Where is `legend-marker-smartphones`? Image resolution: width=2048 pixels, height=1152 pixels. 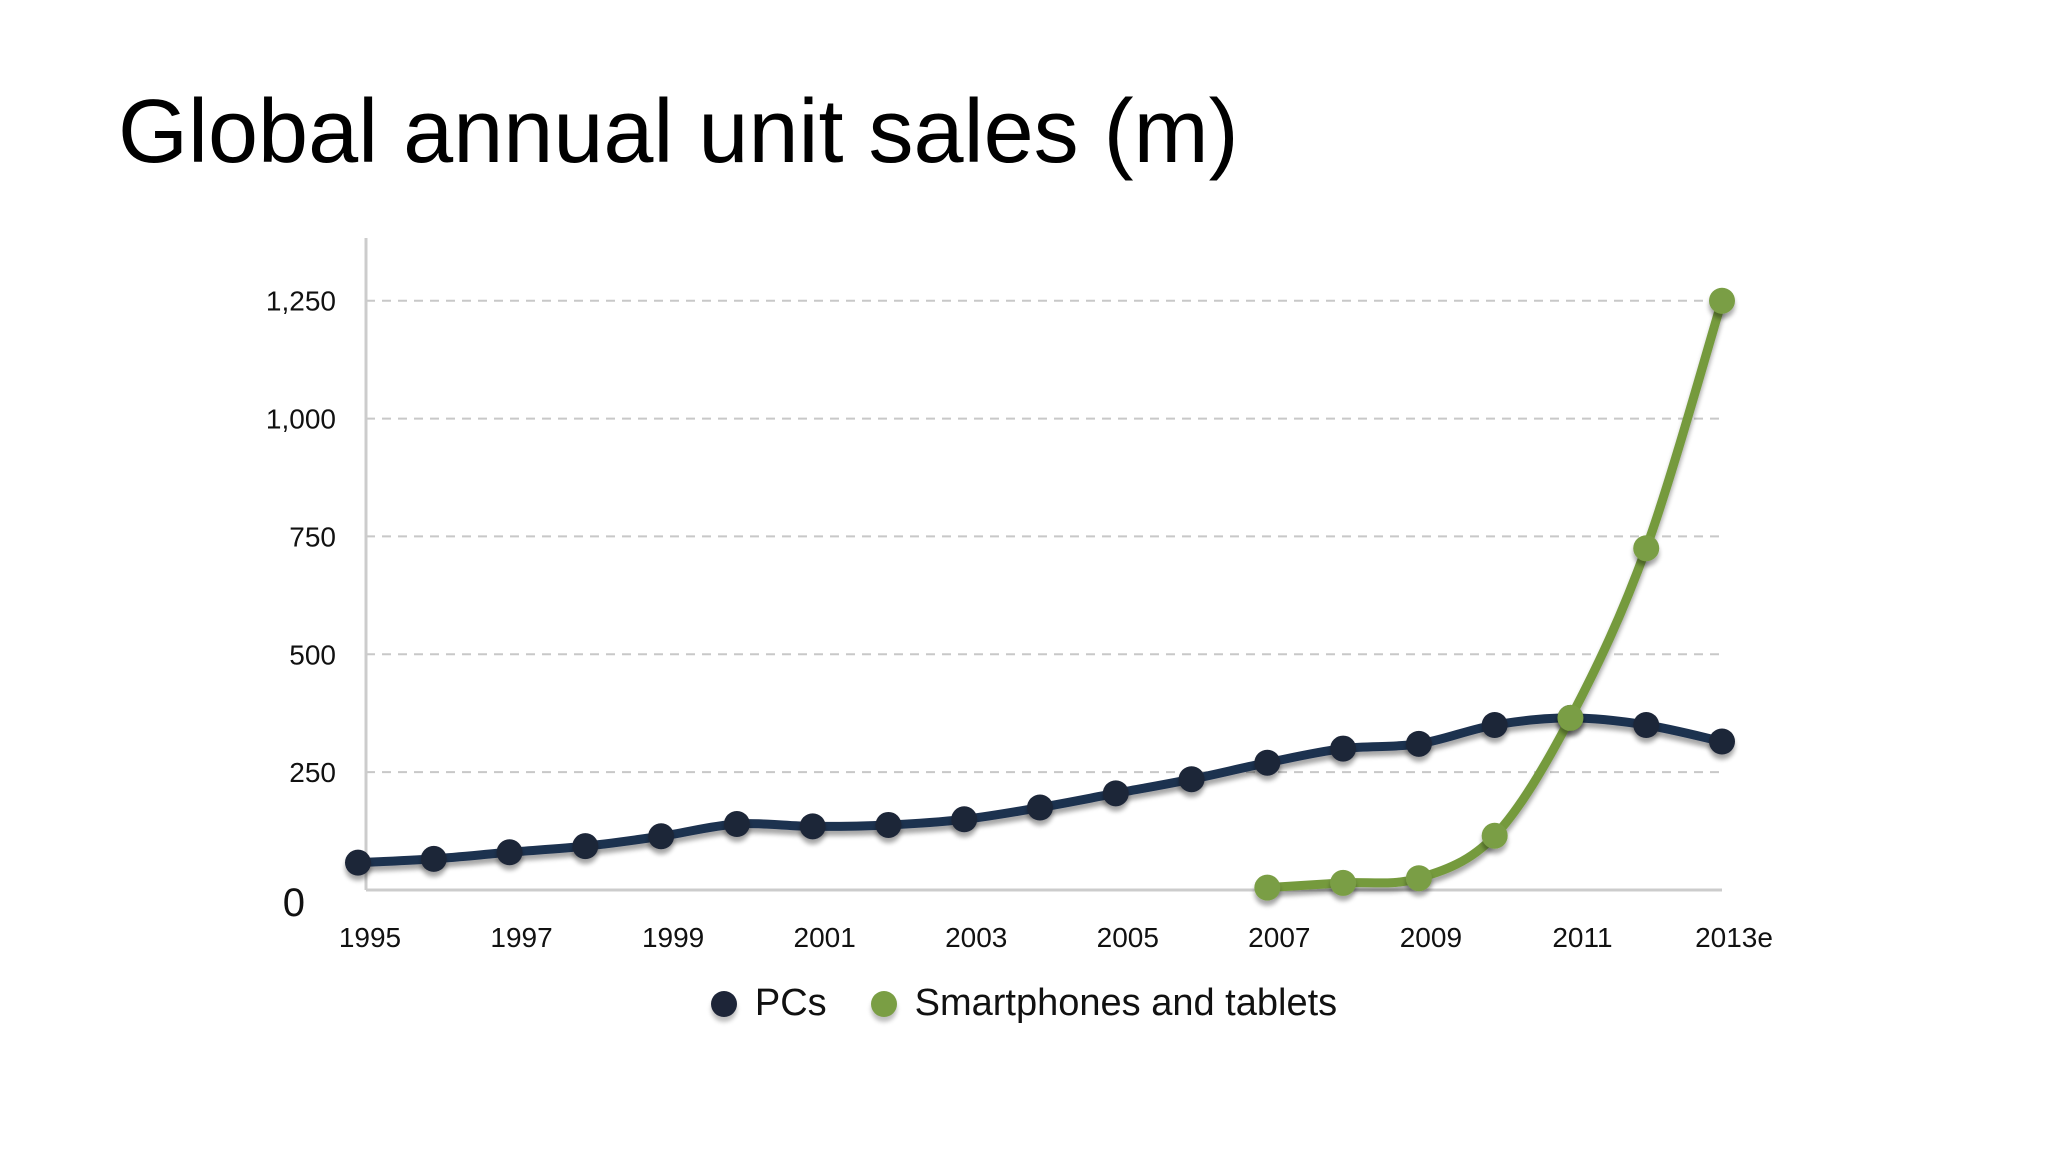 legend-marker-smartphones is located at coordinates (883, 1003).